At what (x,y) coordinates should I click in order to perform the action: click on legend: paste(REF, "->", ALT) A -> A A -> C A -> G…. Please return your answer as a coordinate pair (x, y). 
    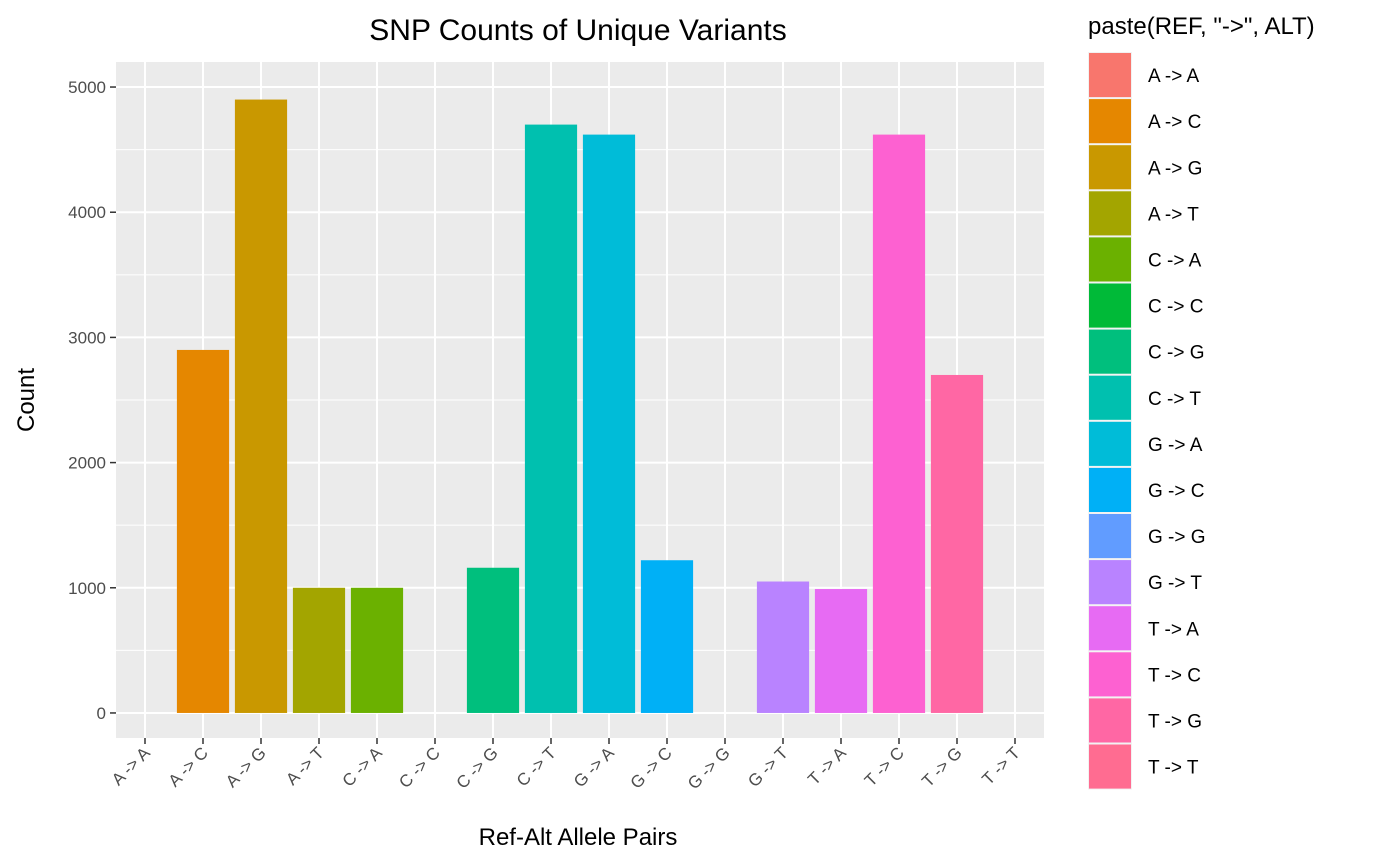
    Looking at the image, I should click on (1201, 401).